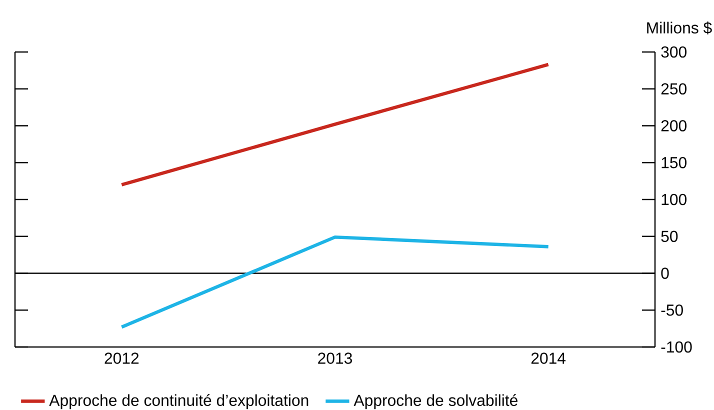 The height and width of the screenshot is (410, 714). I want to click on y-tick-label: 150, so click(674, 162).